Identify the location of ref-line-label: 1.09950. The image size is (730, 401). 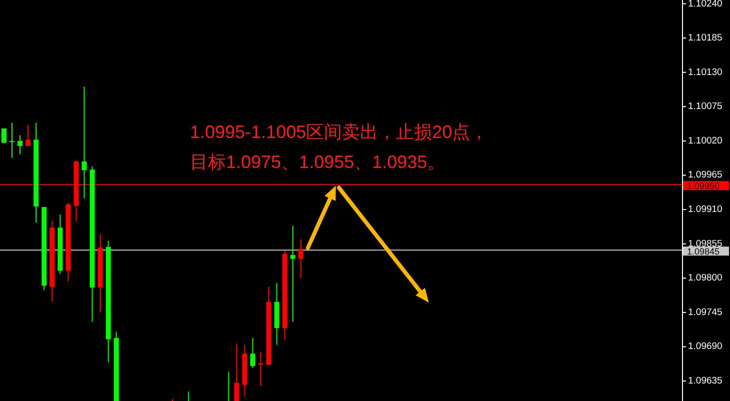
(703, 186).